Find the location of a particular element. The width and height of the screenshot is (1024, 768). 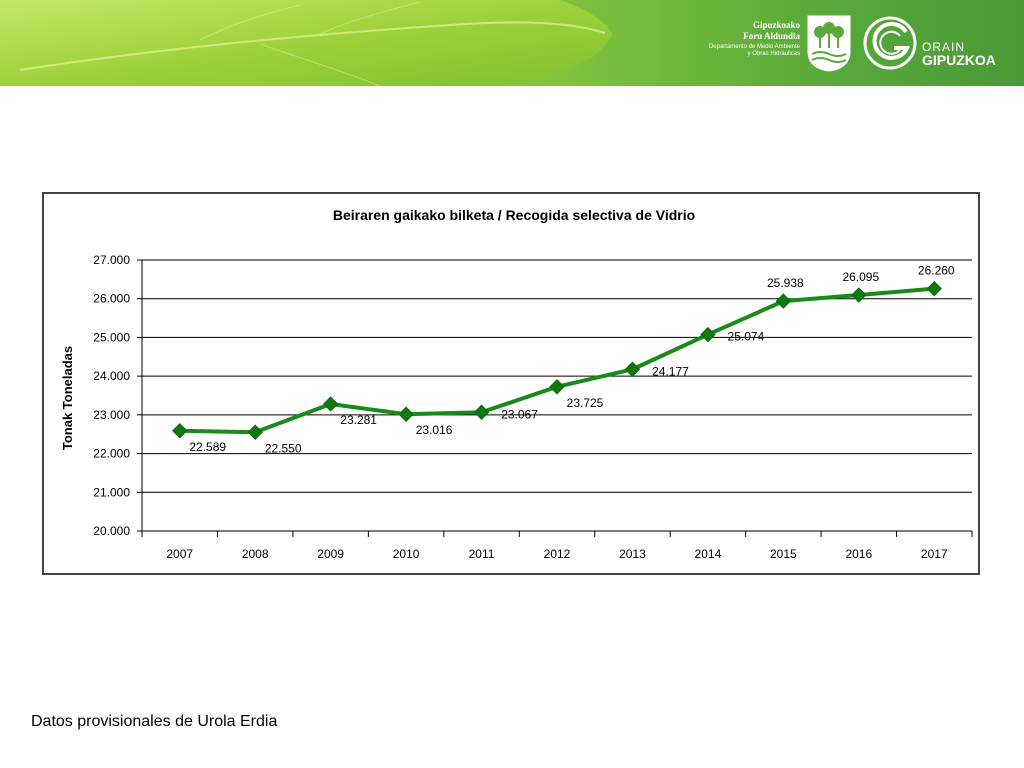

y-tick-label: 25.000 is located at coordinates (111, 337).